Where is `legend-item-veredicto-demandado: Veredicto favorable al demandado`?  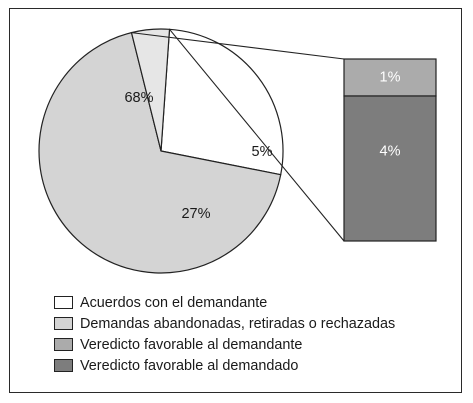 legend-item-veredicto-demandado: Veredicto favorable al demandado is located at coordinates (224, 365).